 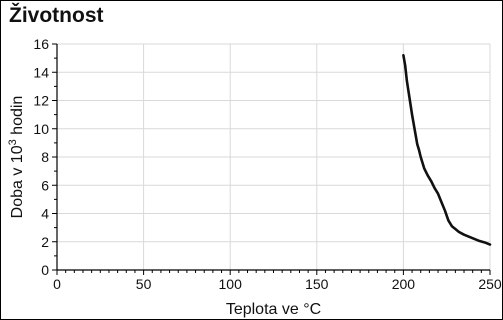 I want to click on y-tick-label: 6, so click(x=45, y=185).